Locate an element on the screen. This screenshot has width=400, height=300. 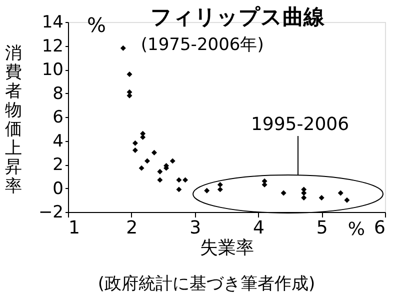
y-tick-label: −2 is located at coordinates (51, 212).